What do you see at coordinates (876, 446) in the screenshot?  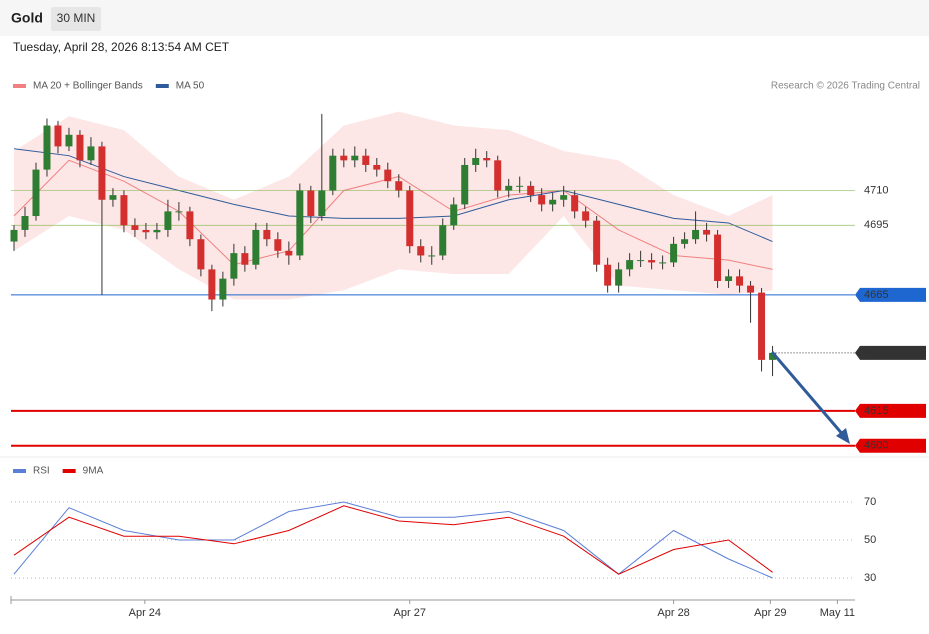 I see `level-label: 4600` at bounding box center [876, 446].